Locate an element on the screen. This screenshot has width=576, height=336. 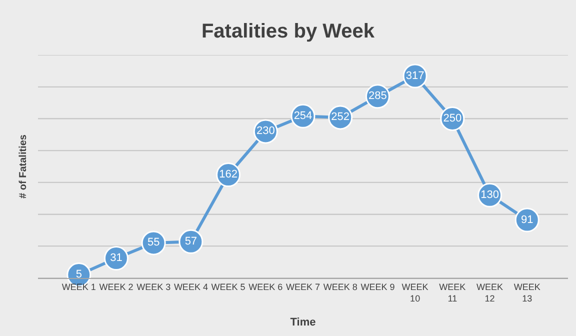
x-tick-label: WEEK 8 is located at coordinates (340, 287).